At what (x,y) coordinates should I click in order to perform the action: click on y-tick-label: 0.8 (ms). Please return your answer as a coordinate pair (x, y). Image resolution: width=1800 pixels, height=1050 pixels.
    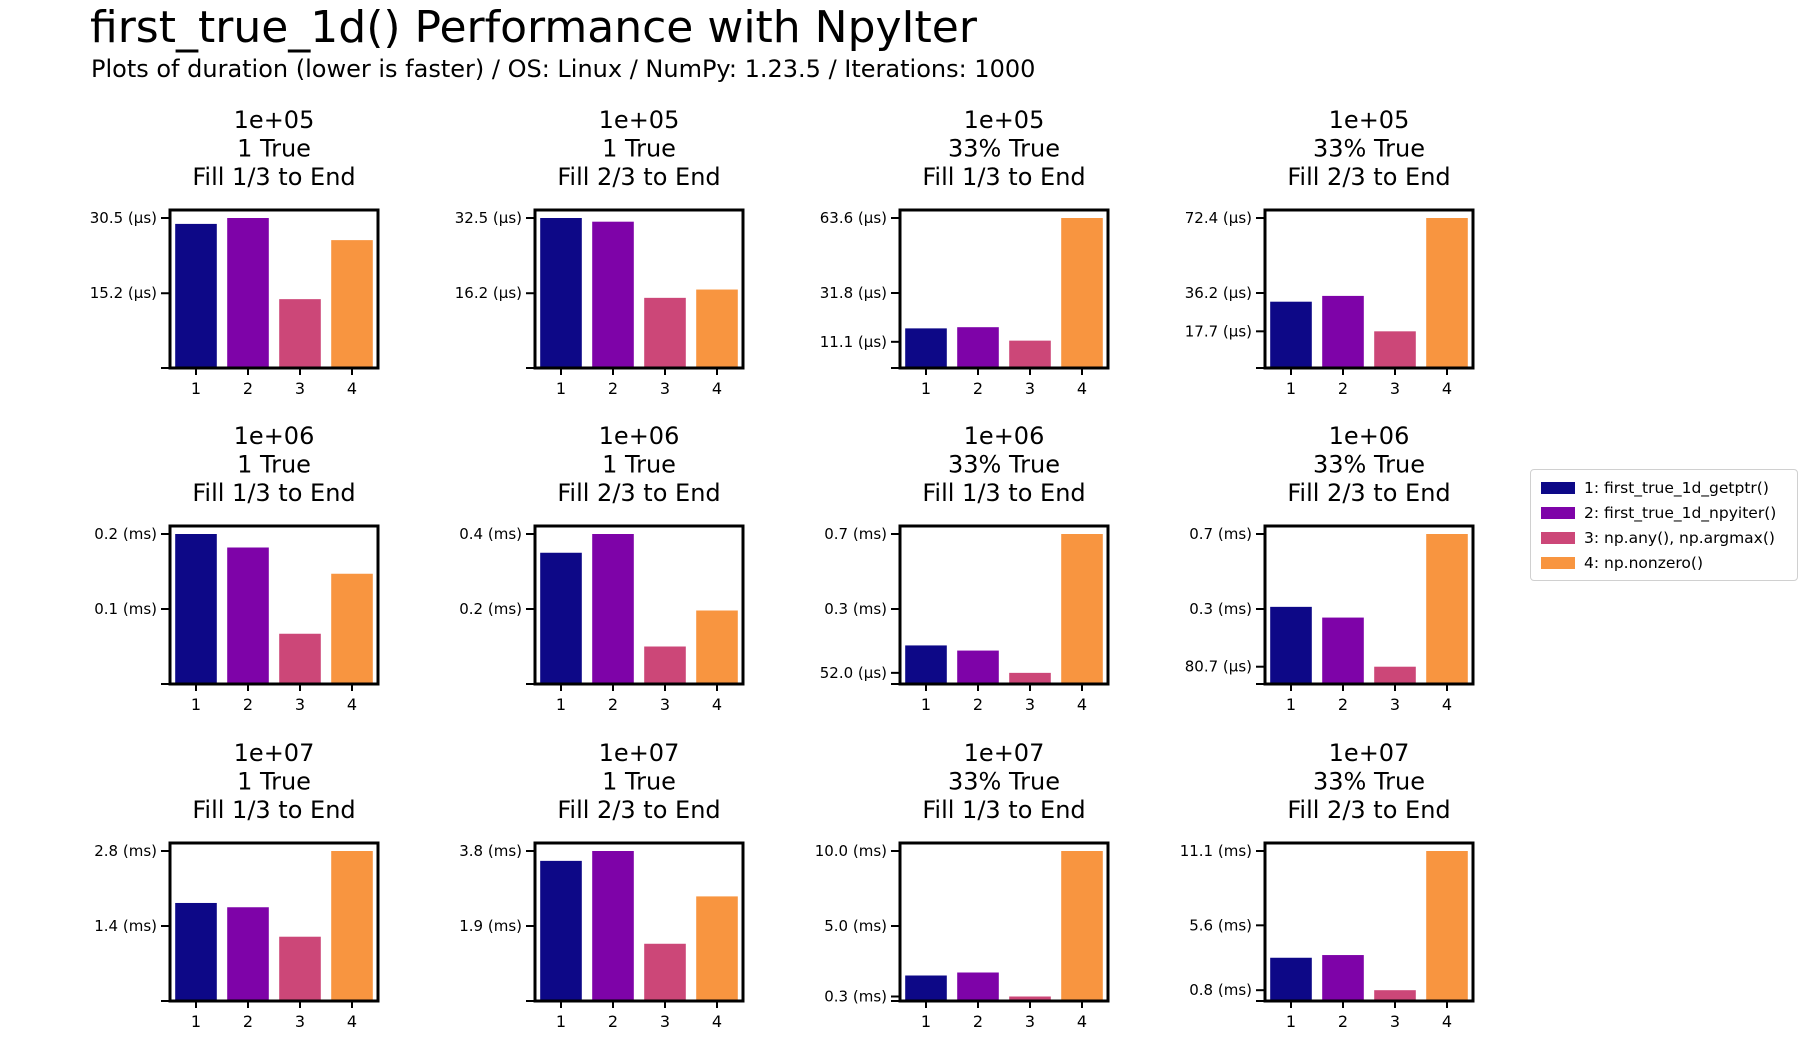
    Looking at the image, I should click on (1220, 990).